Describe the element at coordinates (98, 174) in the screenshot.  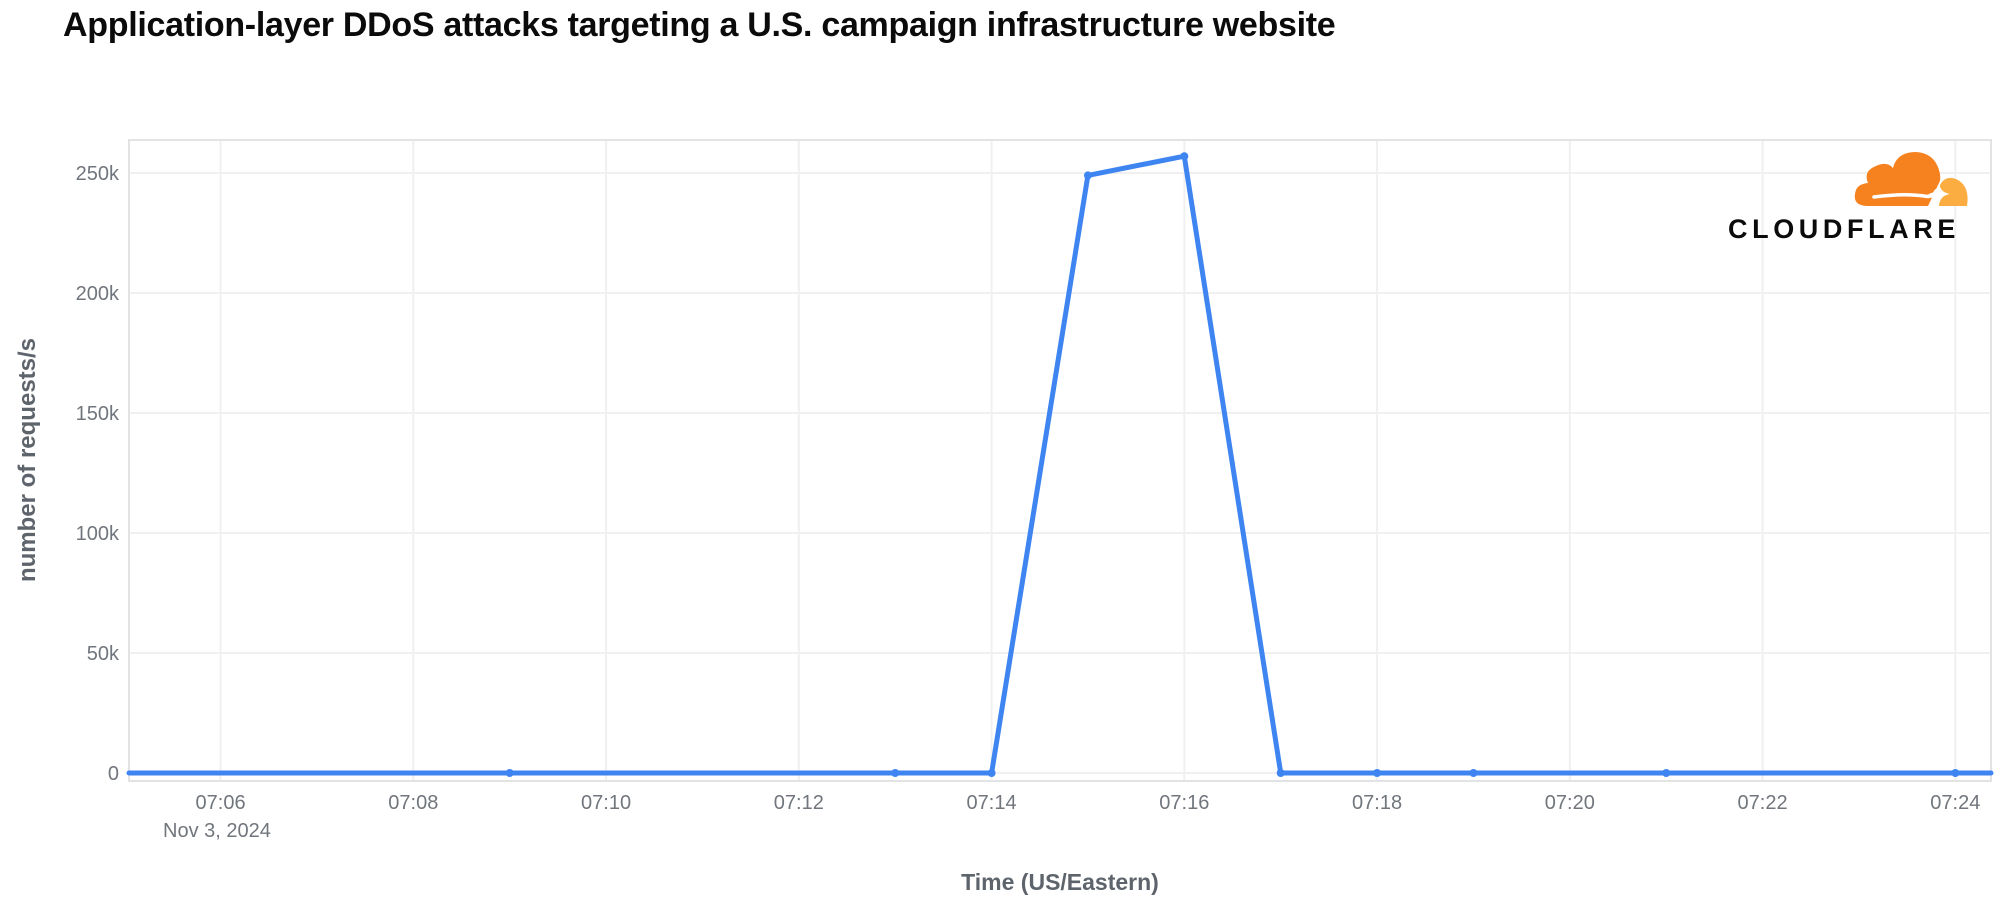
I see `y-tick-label: 250k` at that location.